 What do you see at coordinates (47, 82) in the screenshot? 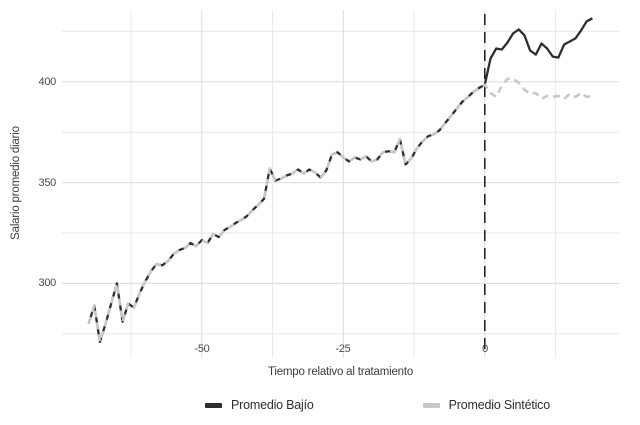
I see `y-tick-label: 400` at bounding box center [47, 82].